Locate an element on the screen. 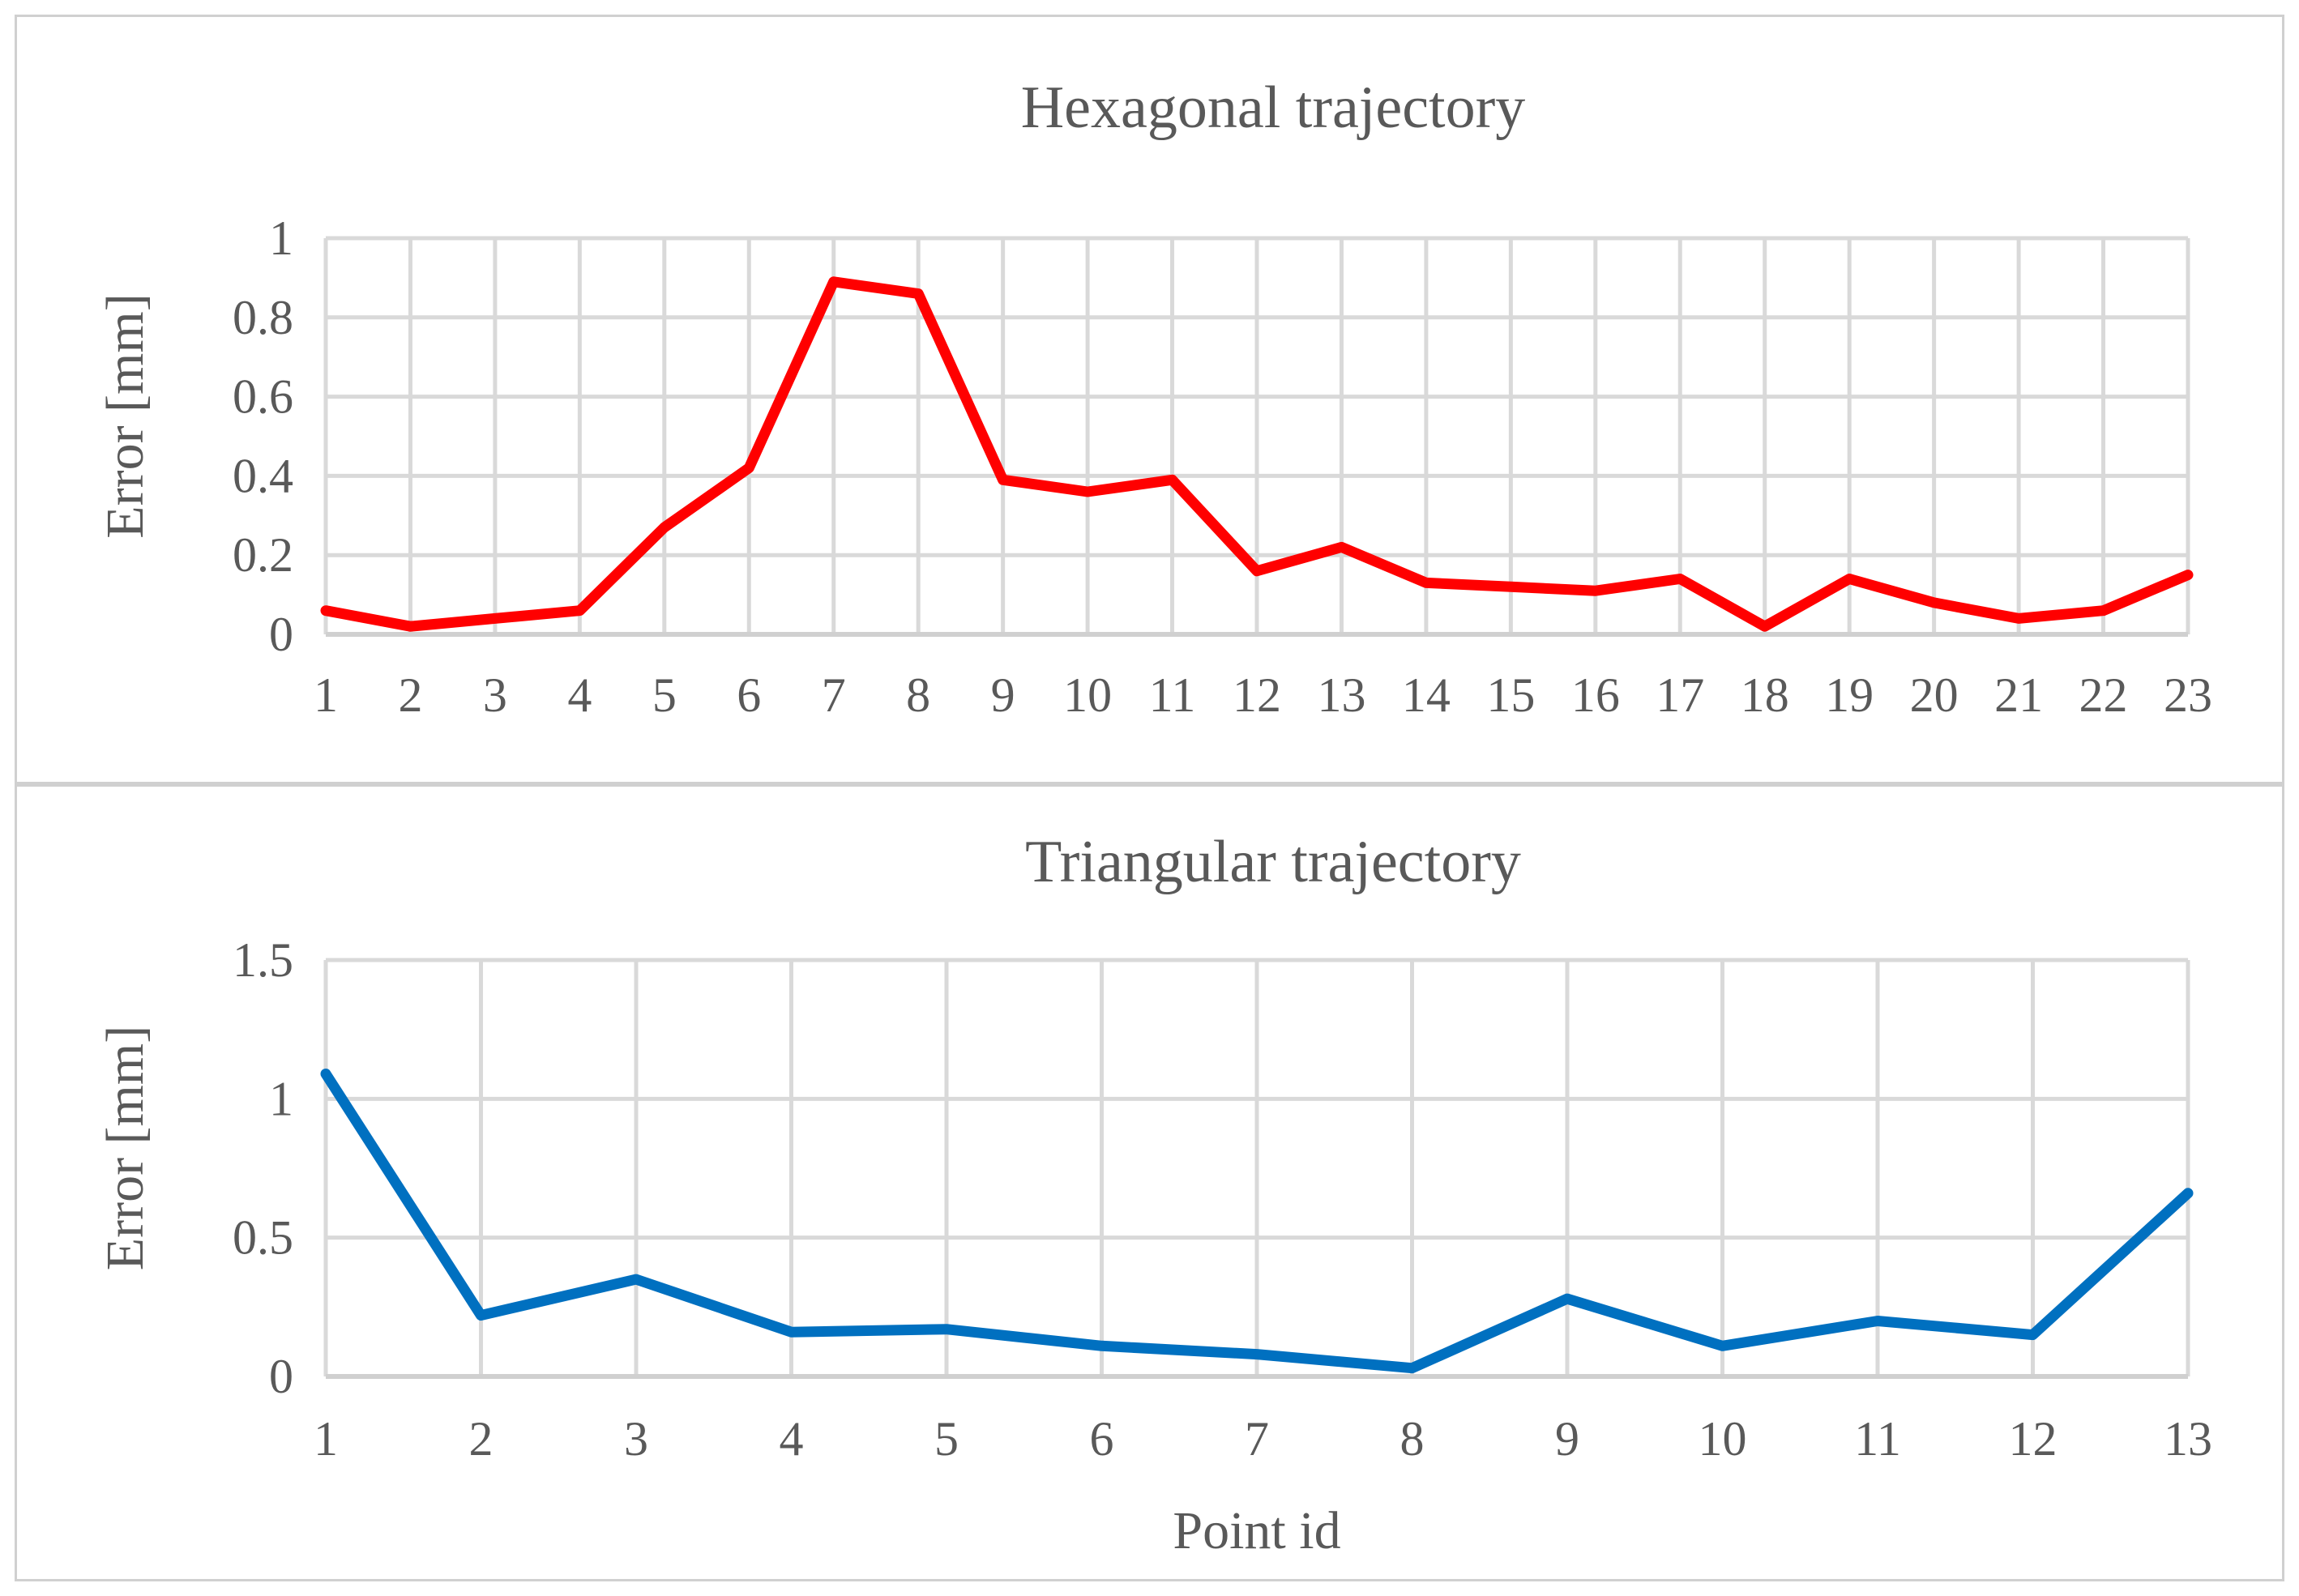 This screenshot has height=1596, width=2299. triangular-x-tick-label: 13 is located at coordinates (2188, 1439).